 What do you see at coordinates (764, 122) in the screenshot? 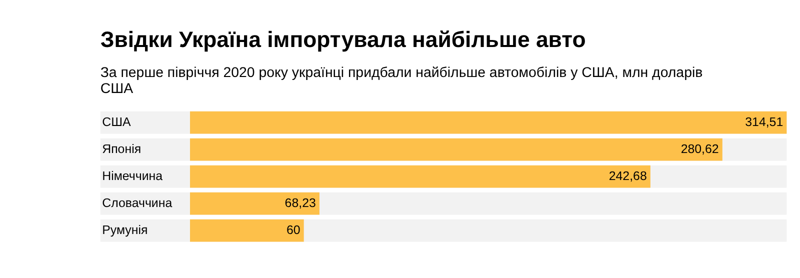
I see `data-label: 314,51` at bounding box center [764, 122].